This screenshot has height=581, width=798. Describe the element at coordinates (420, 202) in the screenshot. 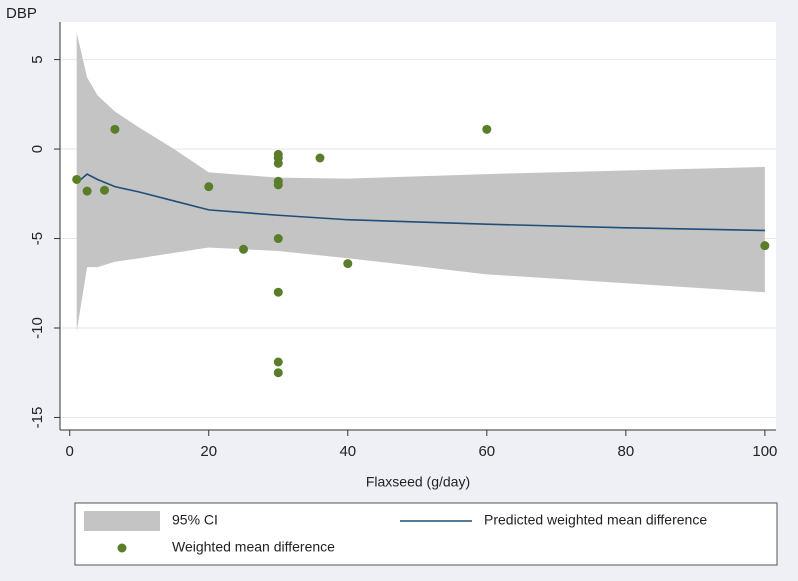

I see `prediction-line` at that location.